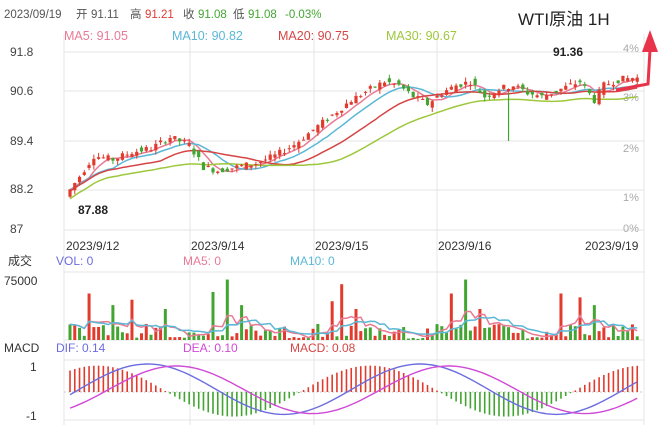 Image resolution: width=672 pixels, height=425 pixels. I want to click on price-axis: 91.8 90.6 89.4 88.2 87, so click(22, 140).